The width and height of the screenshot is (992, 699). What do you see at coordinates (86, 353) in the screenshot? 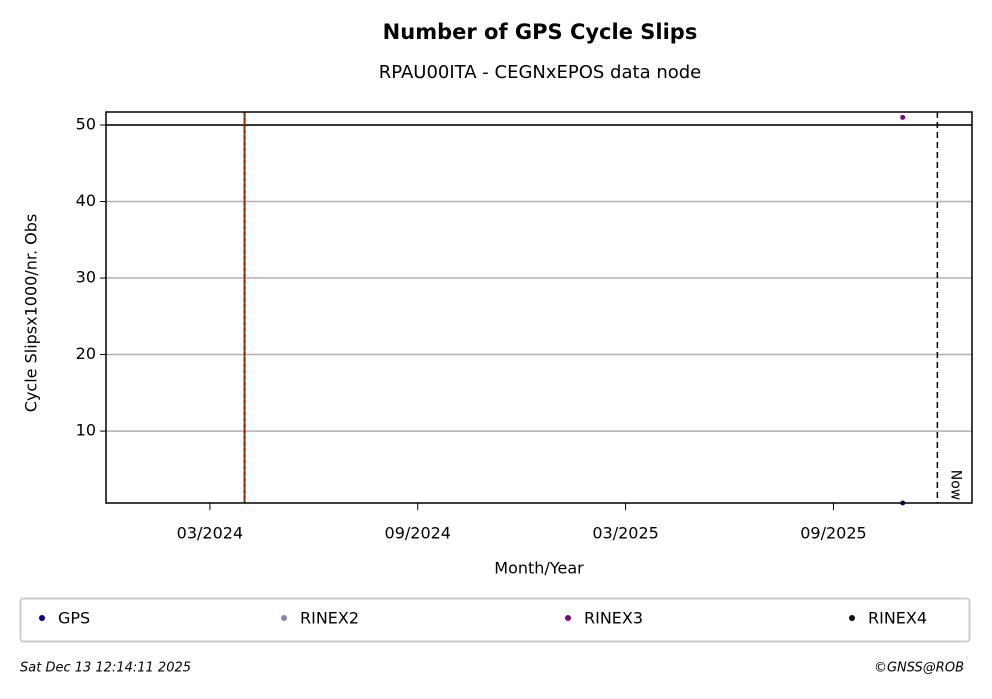
I see `y-tick-label: 20` at bounding box center [86, 353].